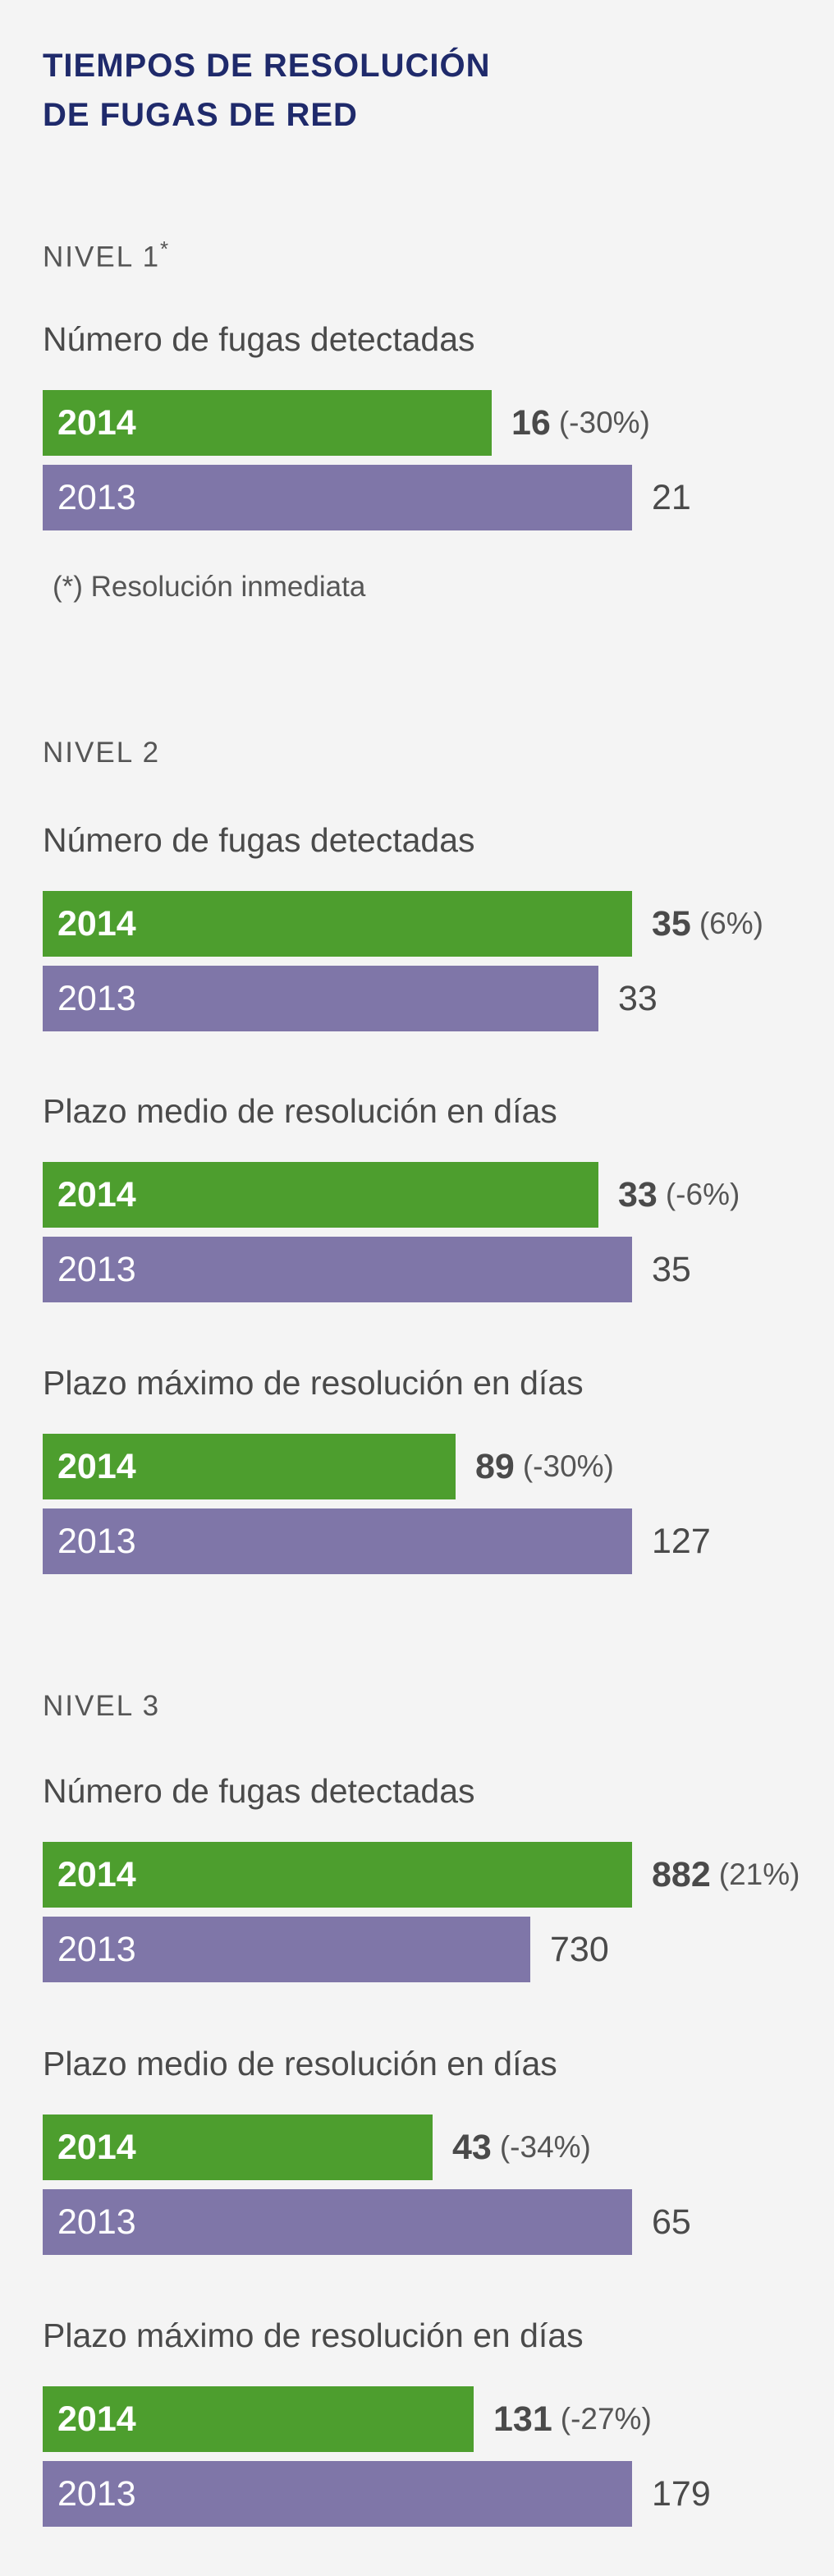 The image size is (834, 2576). What do you see at coordinates (681, 2493) in the screenshot?
I see `value-label-2013: 179` at bounding box center [681, 2493].